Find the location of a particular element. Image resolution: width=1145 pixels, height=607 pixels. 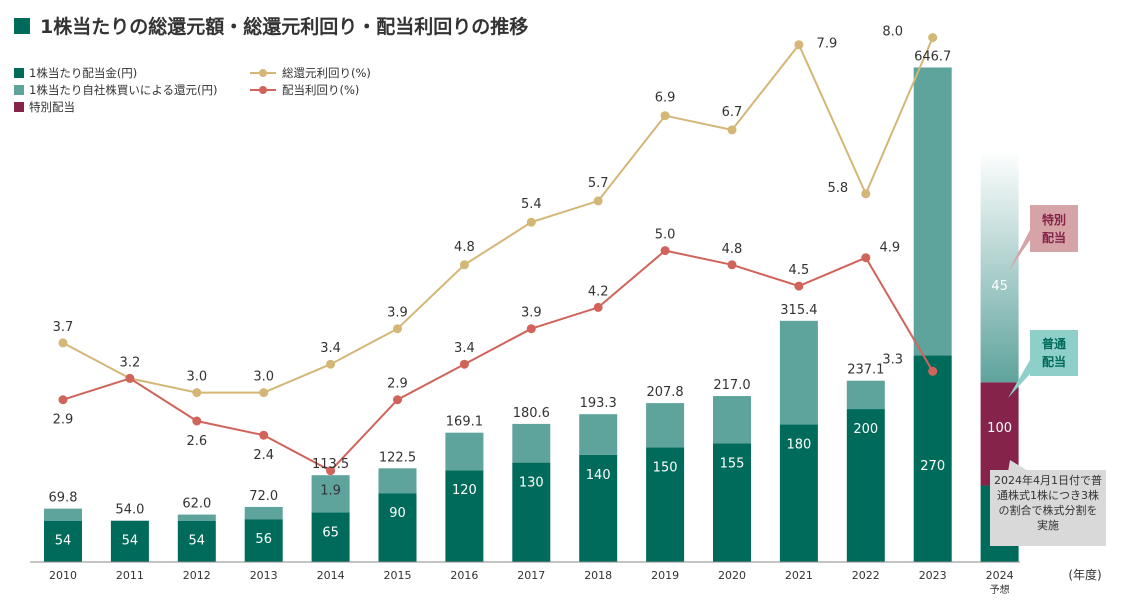

total-label-2019: 207.8 is located at coordinates (664, 392).